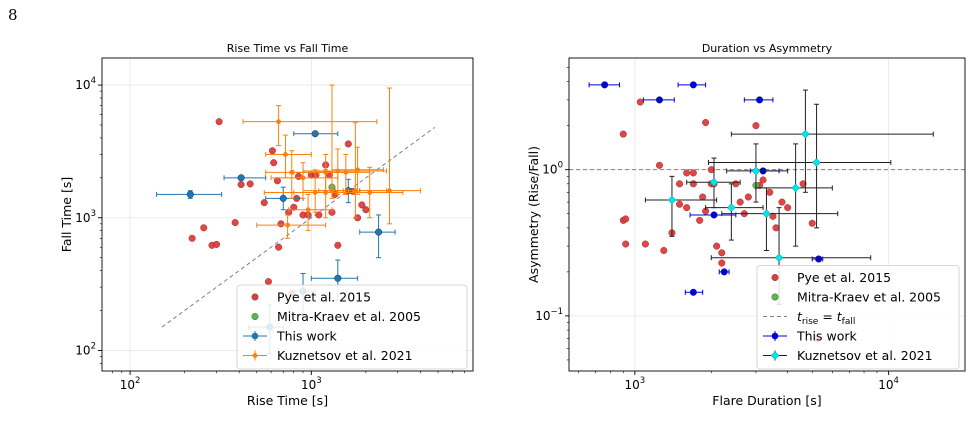 The height and width of the screenshot is (422, 977). What do you see at coordinates (896, 381) in the screenshot?
I see `x-tick-label-exponent: 4` at bounding box center [896, 381].